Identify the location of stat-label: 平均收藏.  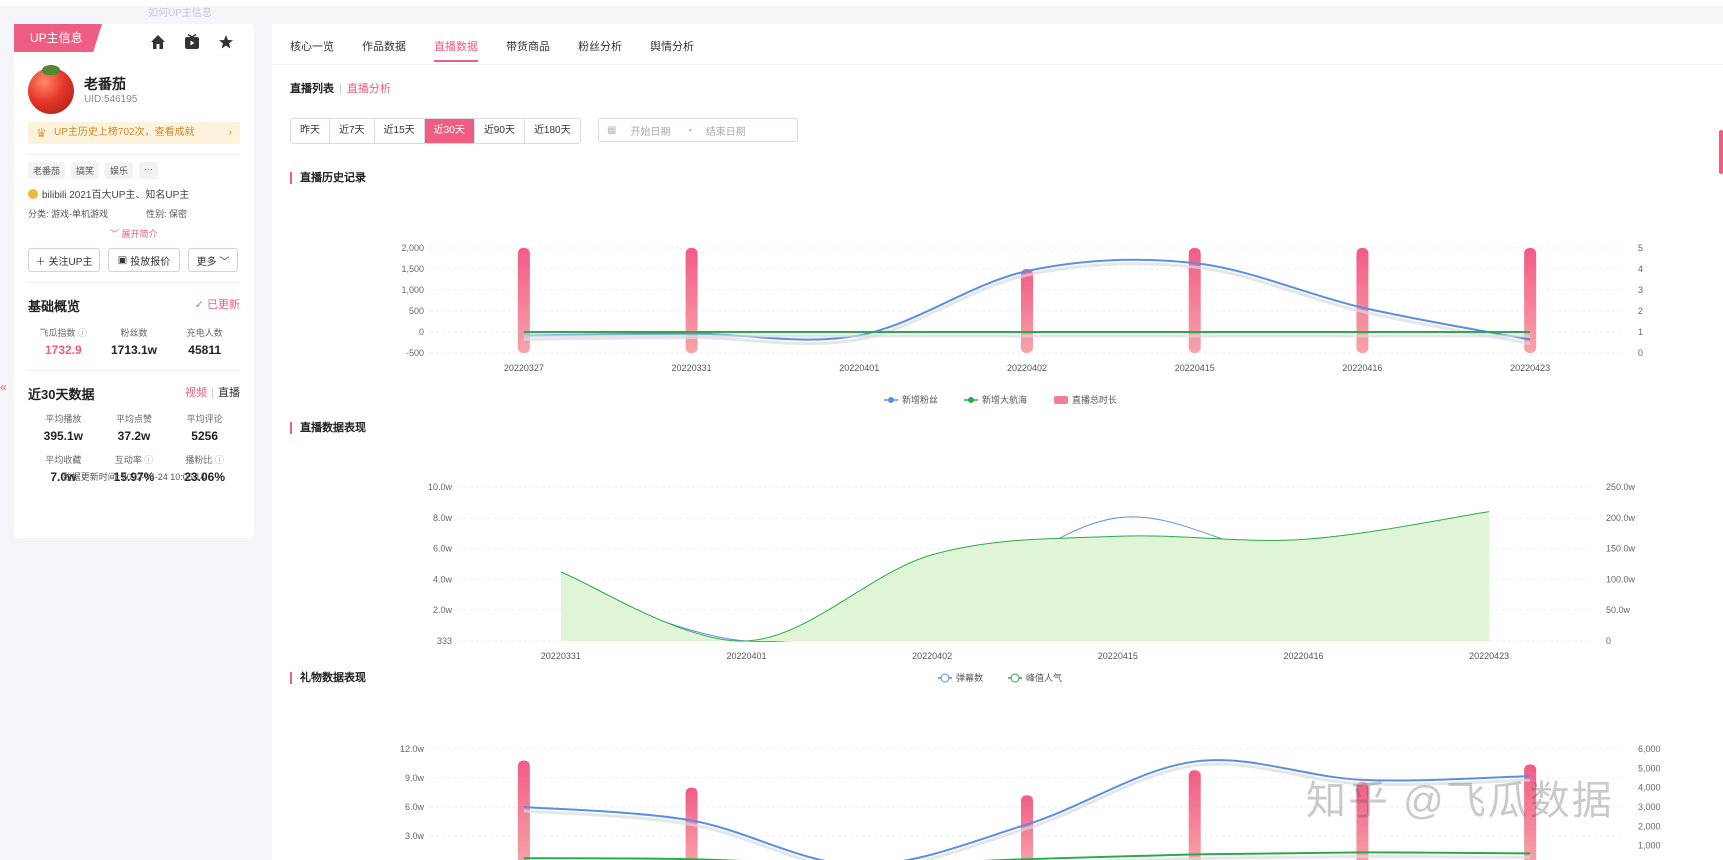
(63, 460).